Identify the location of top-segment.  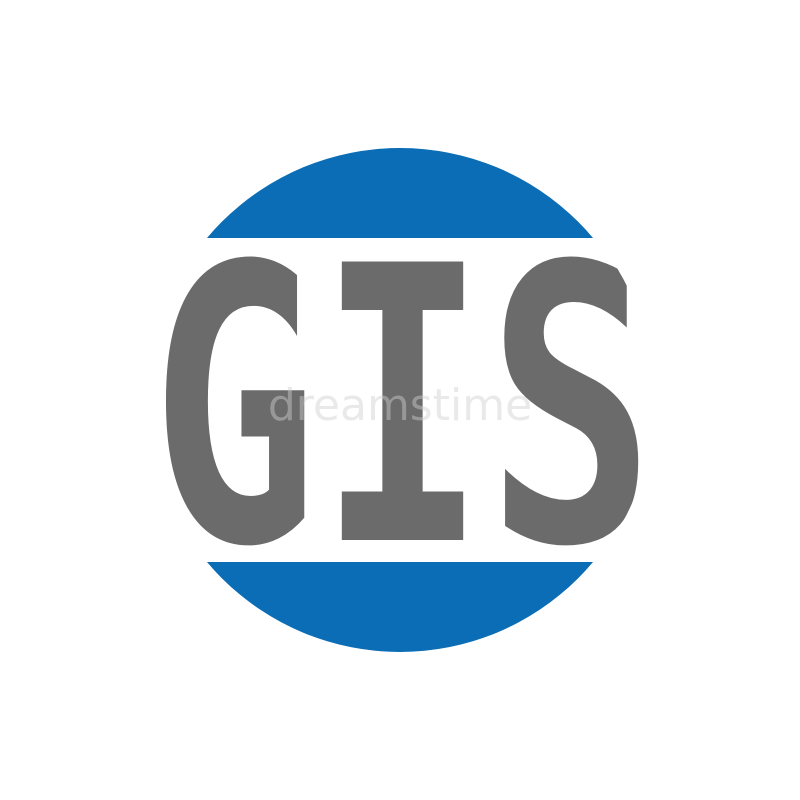
(400, 193).